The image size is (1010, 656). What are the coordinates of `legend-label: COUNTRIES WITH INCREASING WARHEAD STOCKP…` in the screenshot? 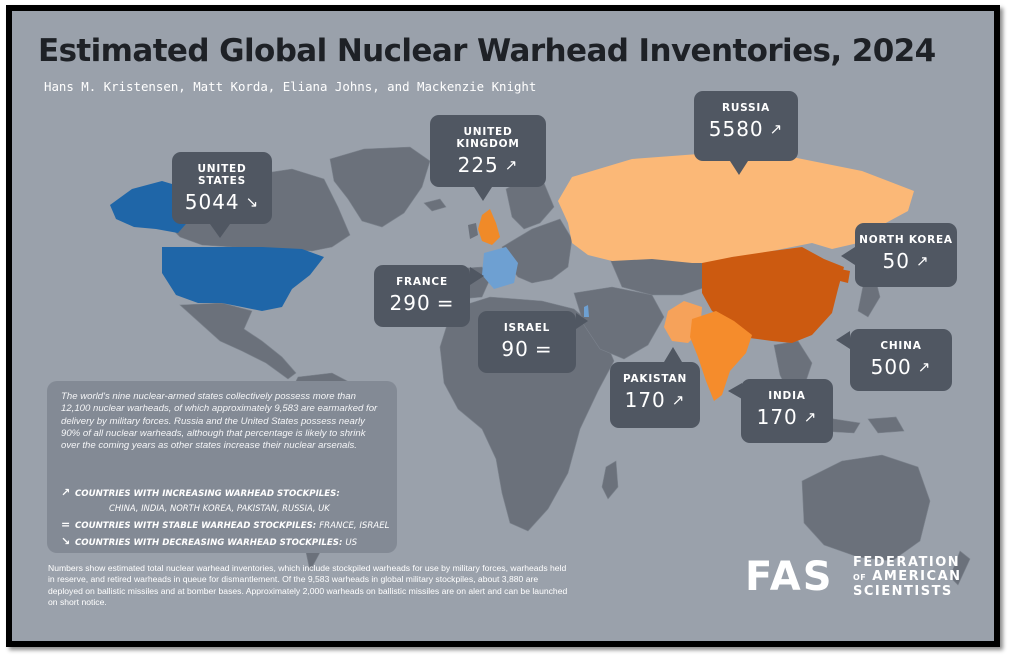 It's located at (207, 494).